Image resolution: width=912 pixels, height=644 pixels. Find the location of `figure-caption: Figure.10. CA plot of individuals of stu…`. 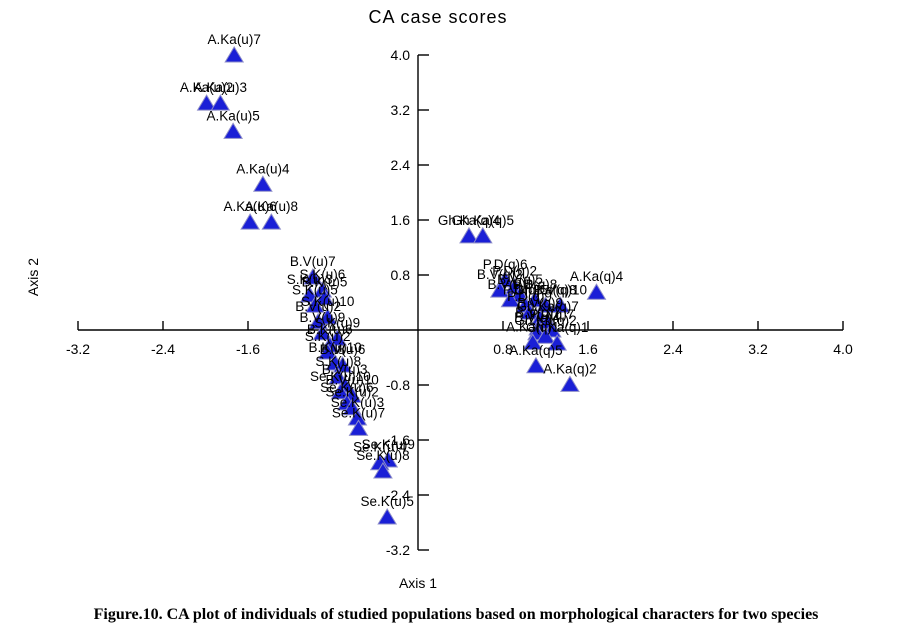

figure-caption: Figure.10. CA plot of individuals of stu… is located at coordinates (456, 614).